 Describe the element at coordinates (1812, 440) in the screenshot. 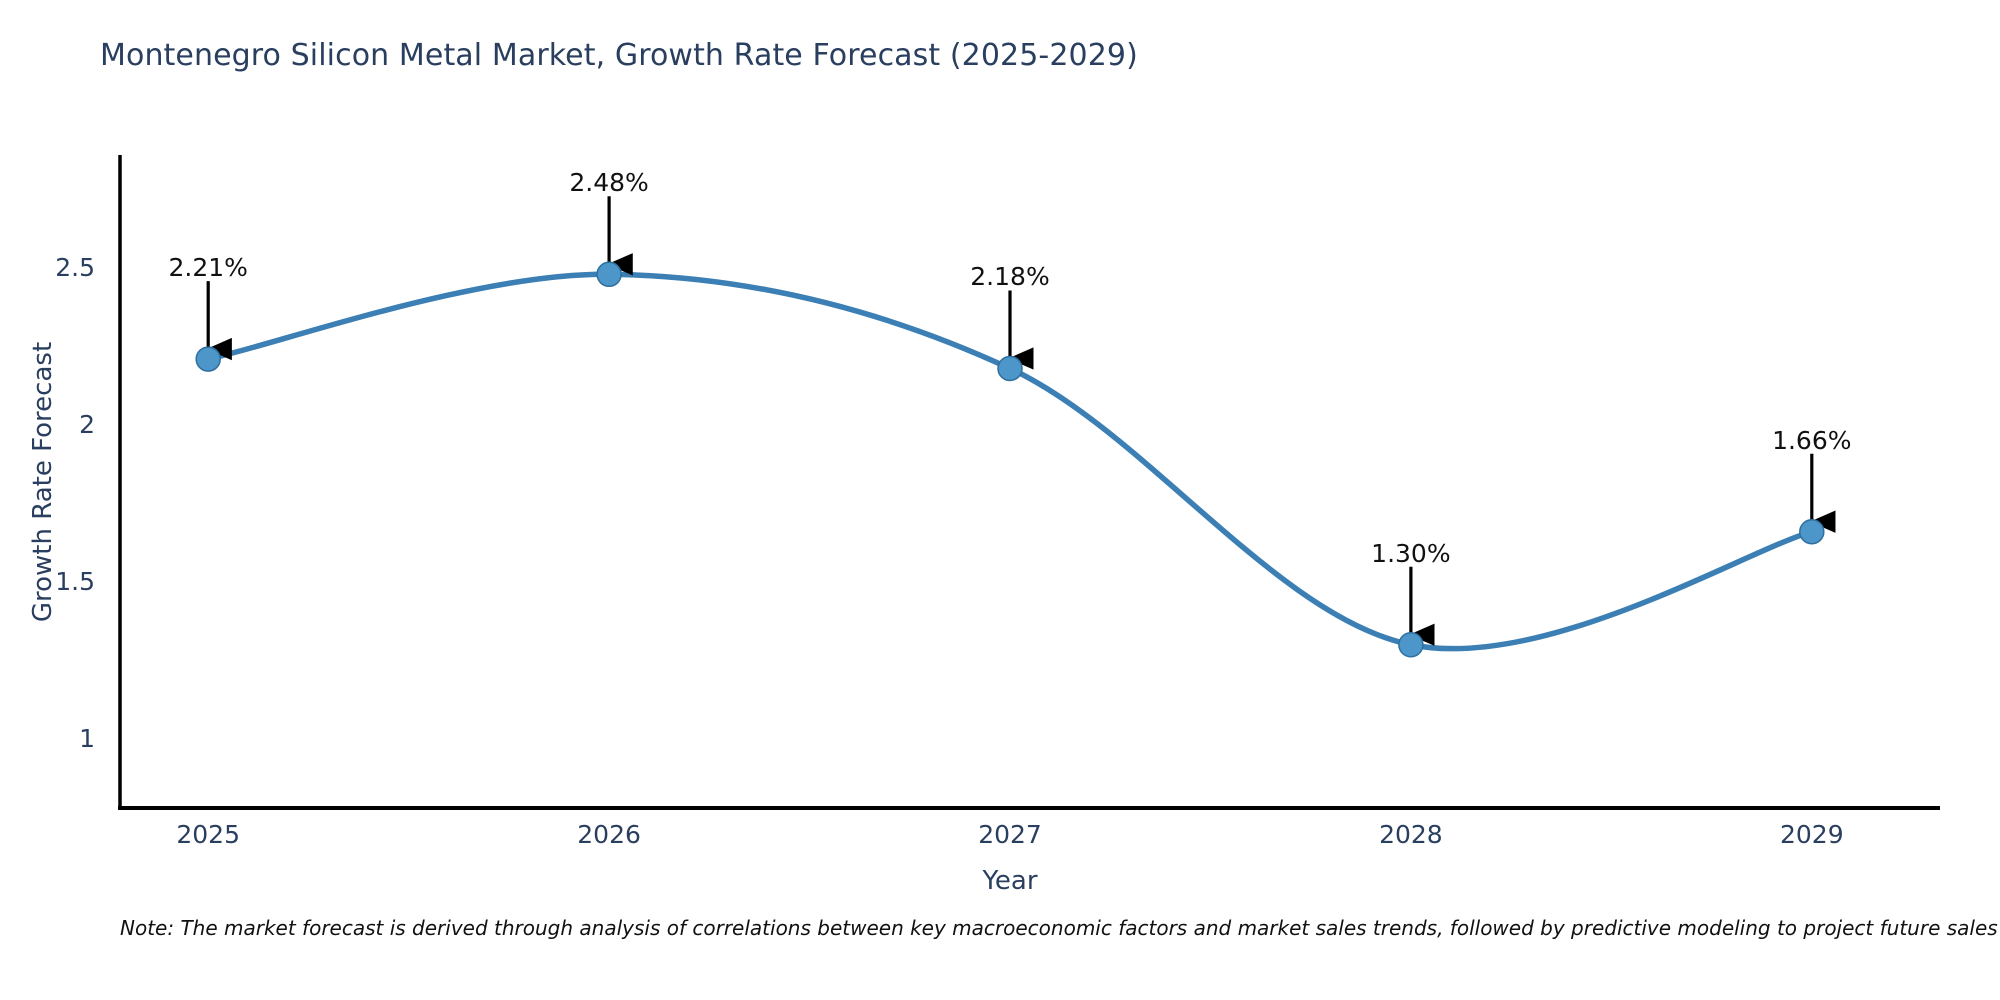

I see `data-label-2029: 1.66%` at that location.